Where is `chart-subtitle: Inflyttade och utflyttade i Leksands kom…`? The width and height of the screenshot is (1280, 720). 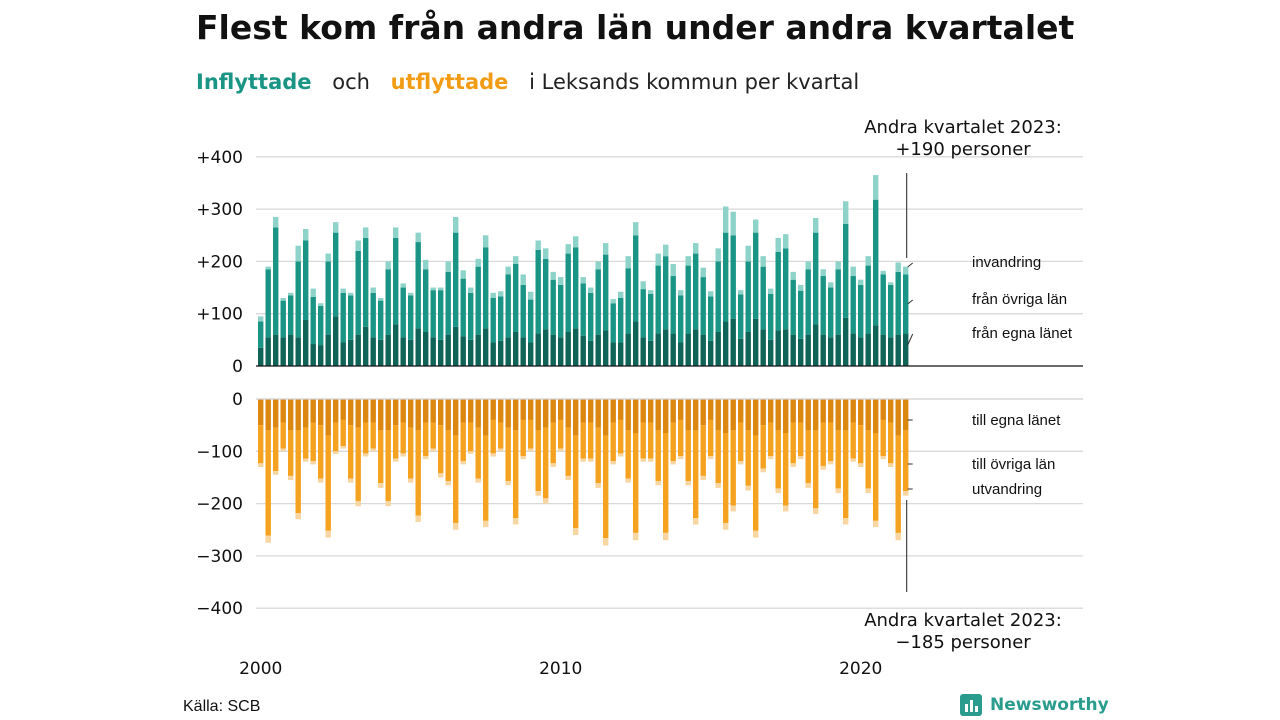 chart-subtitle: Inflyttade och utflyttade i Leksands kom… is located at coordinates (534, 82).